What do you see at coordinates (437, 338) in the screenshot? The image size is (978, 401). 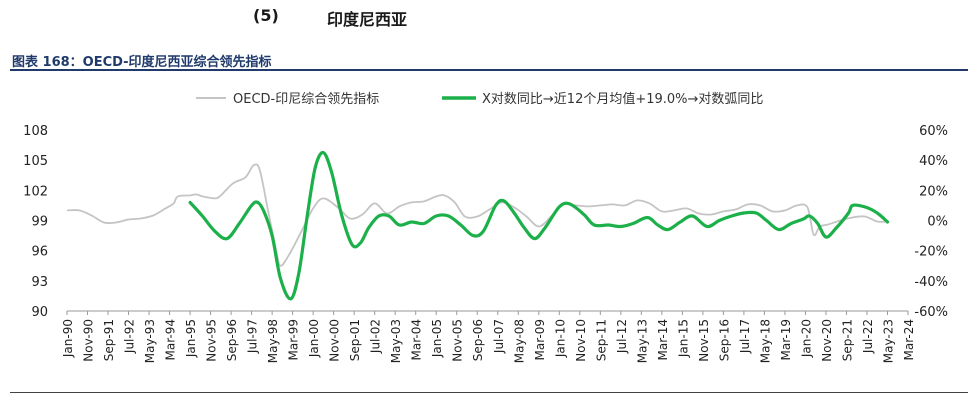 I see `x-axis-tick-label: Jan-05` at bounding box center [437, 338].